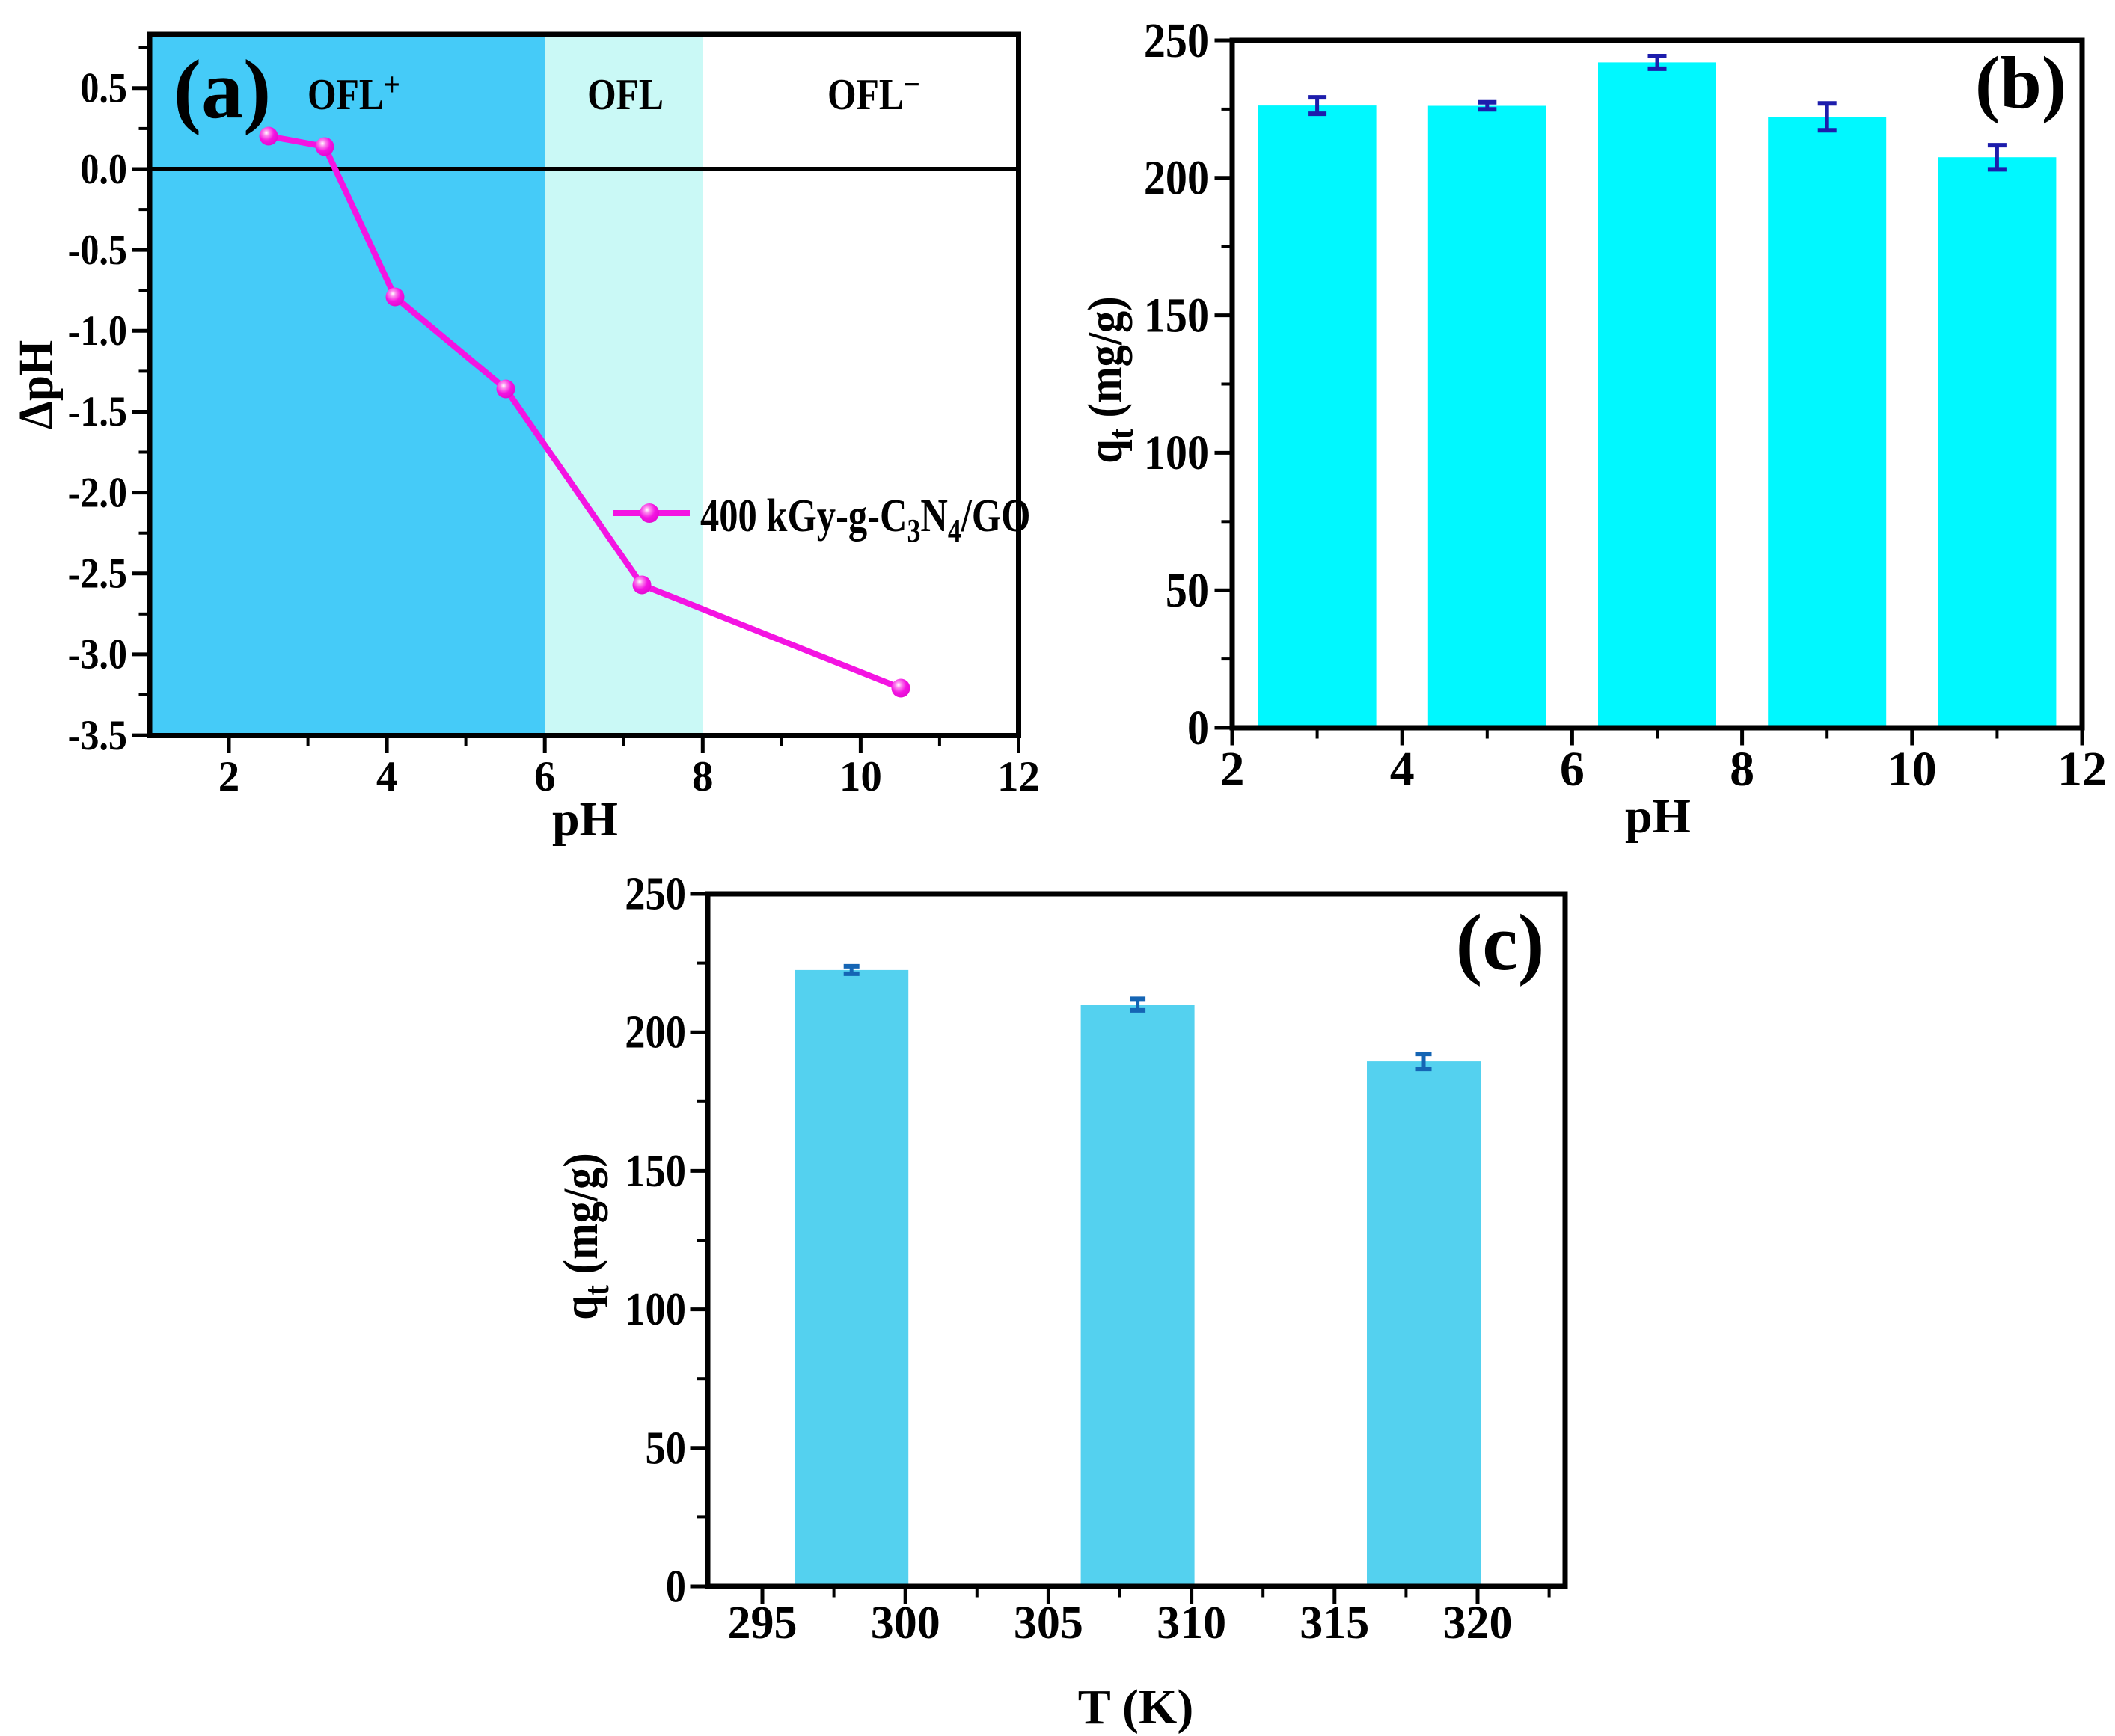  What do you see at coordinates (36, 385) in the screenshot?
I see `svg-text: ΔpH` at bounding box center [36, 385].